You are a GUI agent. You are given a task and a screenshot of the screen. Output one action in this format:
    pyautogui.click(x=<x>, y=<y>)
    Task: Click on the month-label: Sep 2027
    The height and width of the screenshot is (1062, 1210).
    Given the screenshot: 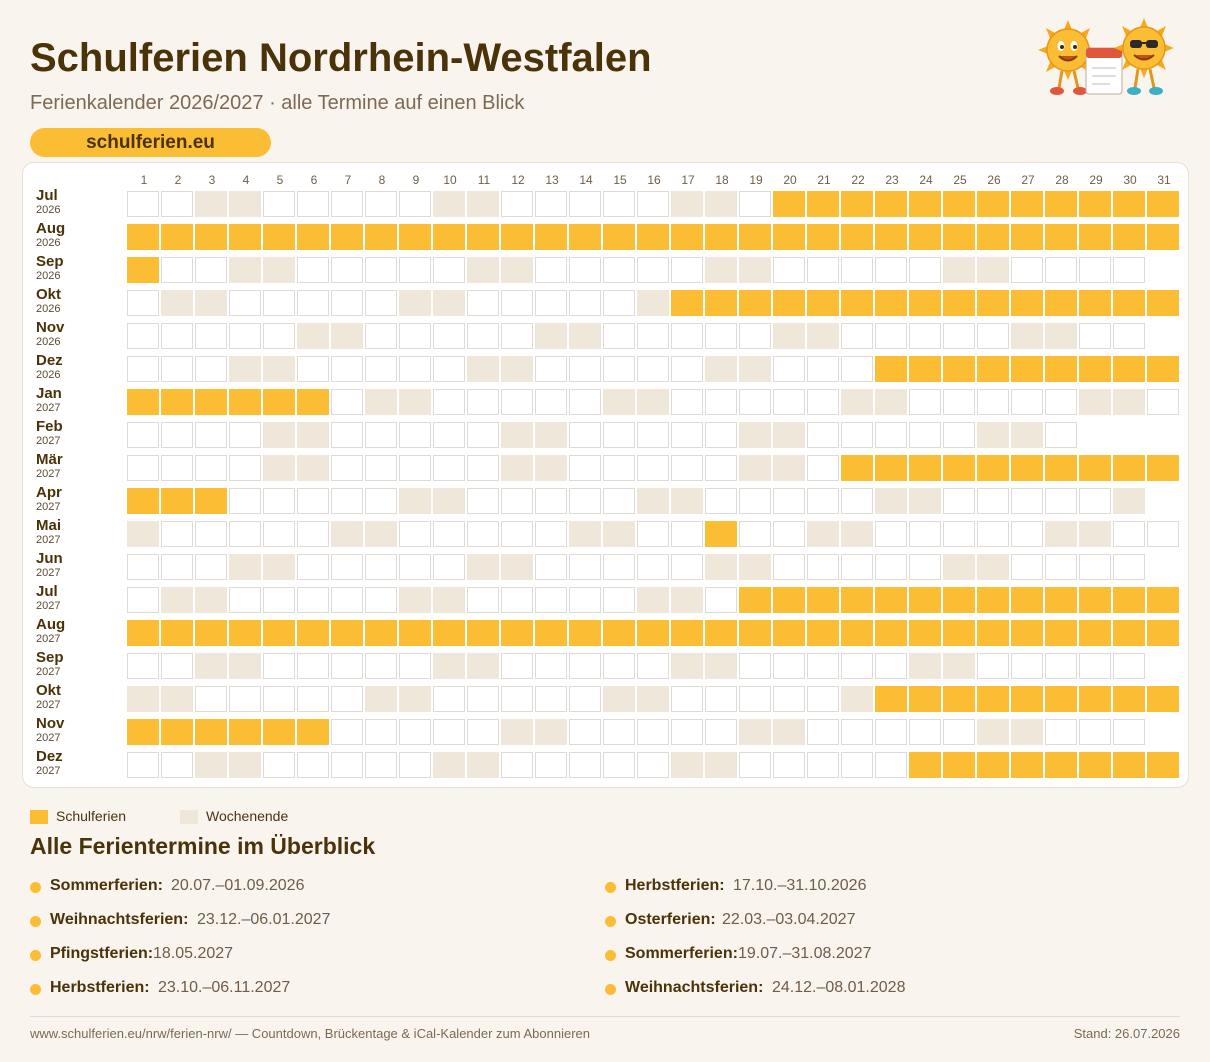 What is the action you would take?
    pyautogui.click(x=50, y=664)
    